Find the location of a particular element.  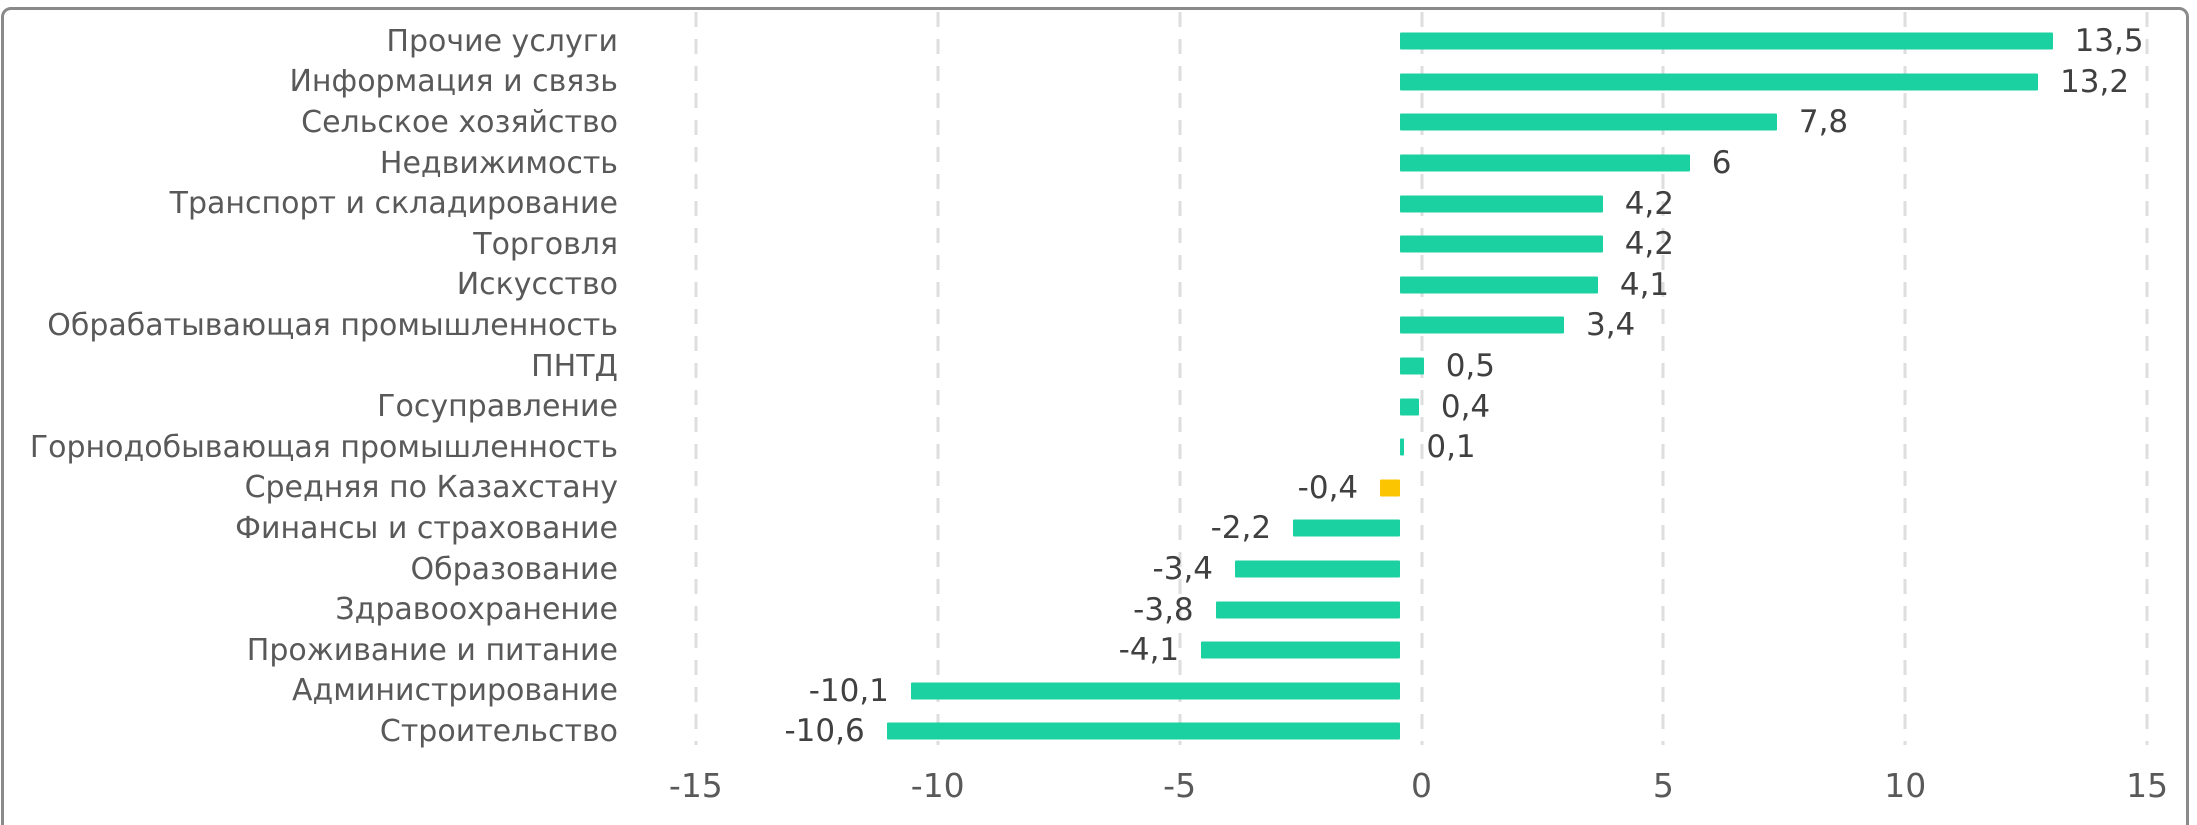

value-label: -10,1 is located at coordinates (848, 690).